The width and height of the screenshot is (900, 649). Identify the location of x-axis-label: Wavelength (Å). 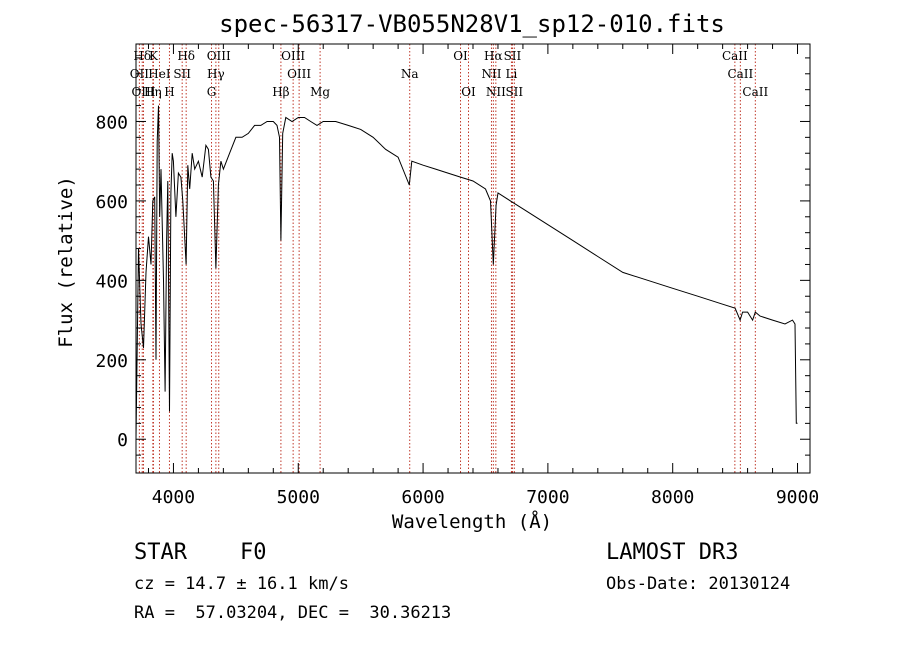
(472, 521).